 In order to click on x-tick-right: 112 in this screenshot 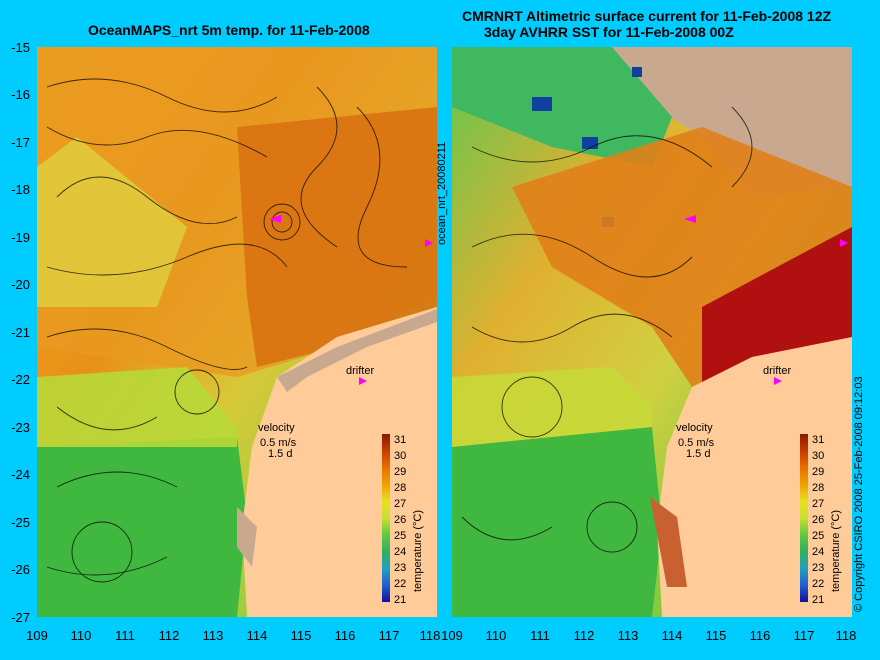, I will do `click(584, 635)`.